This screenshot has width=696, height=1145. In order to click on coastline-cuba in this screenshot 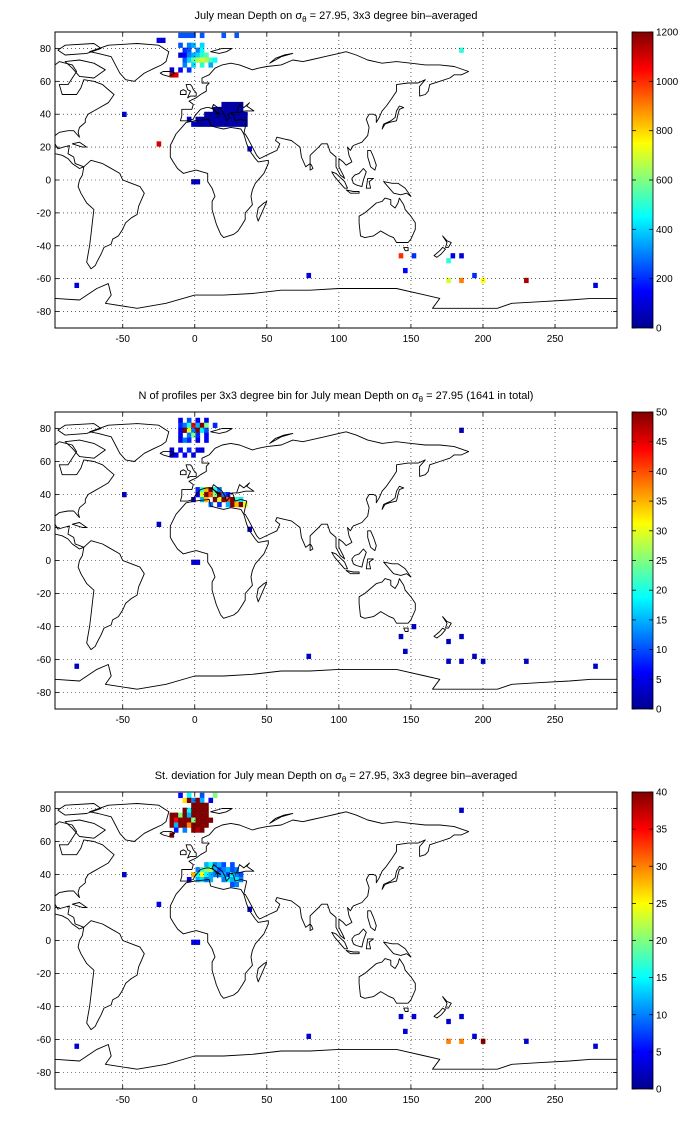, I will do `click(79, 905)`.